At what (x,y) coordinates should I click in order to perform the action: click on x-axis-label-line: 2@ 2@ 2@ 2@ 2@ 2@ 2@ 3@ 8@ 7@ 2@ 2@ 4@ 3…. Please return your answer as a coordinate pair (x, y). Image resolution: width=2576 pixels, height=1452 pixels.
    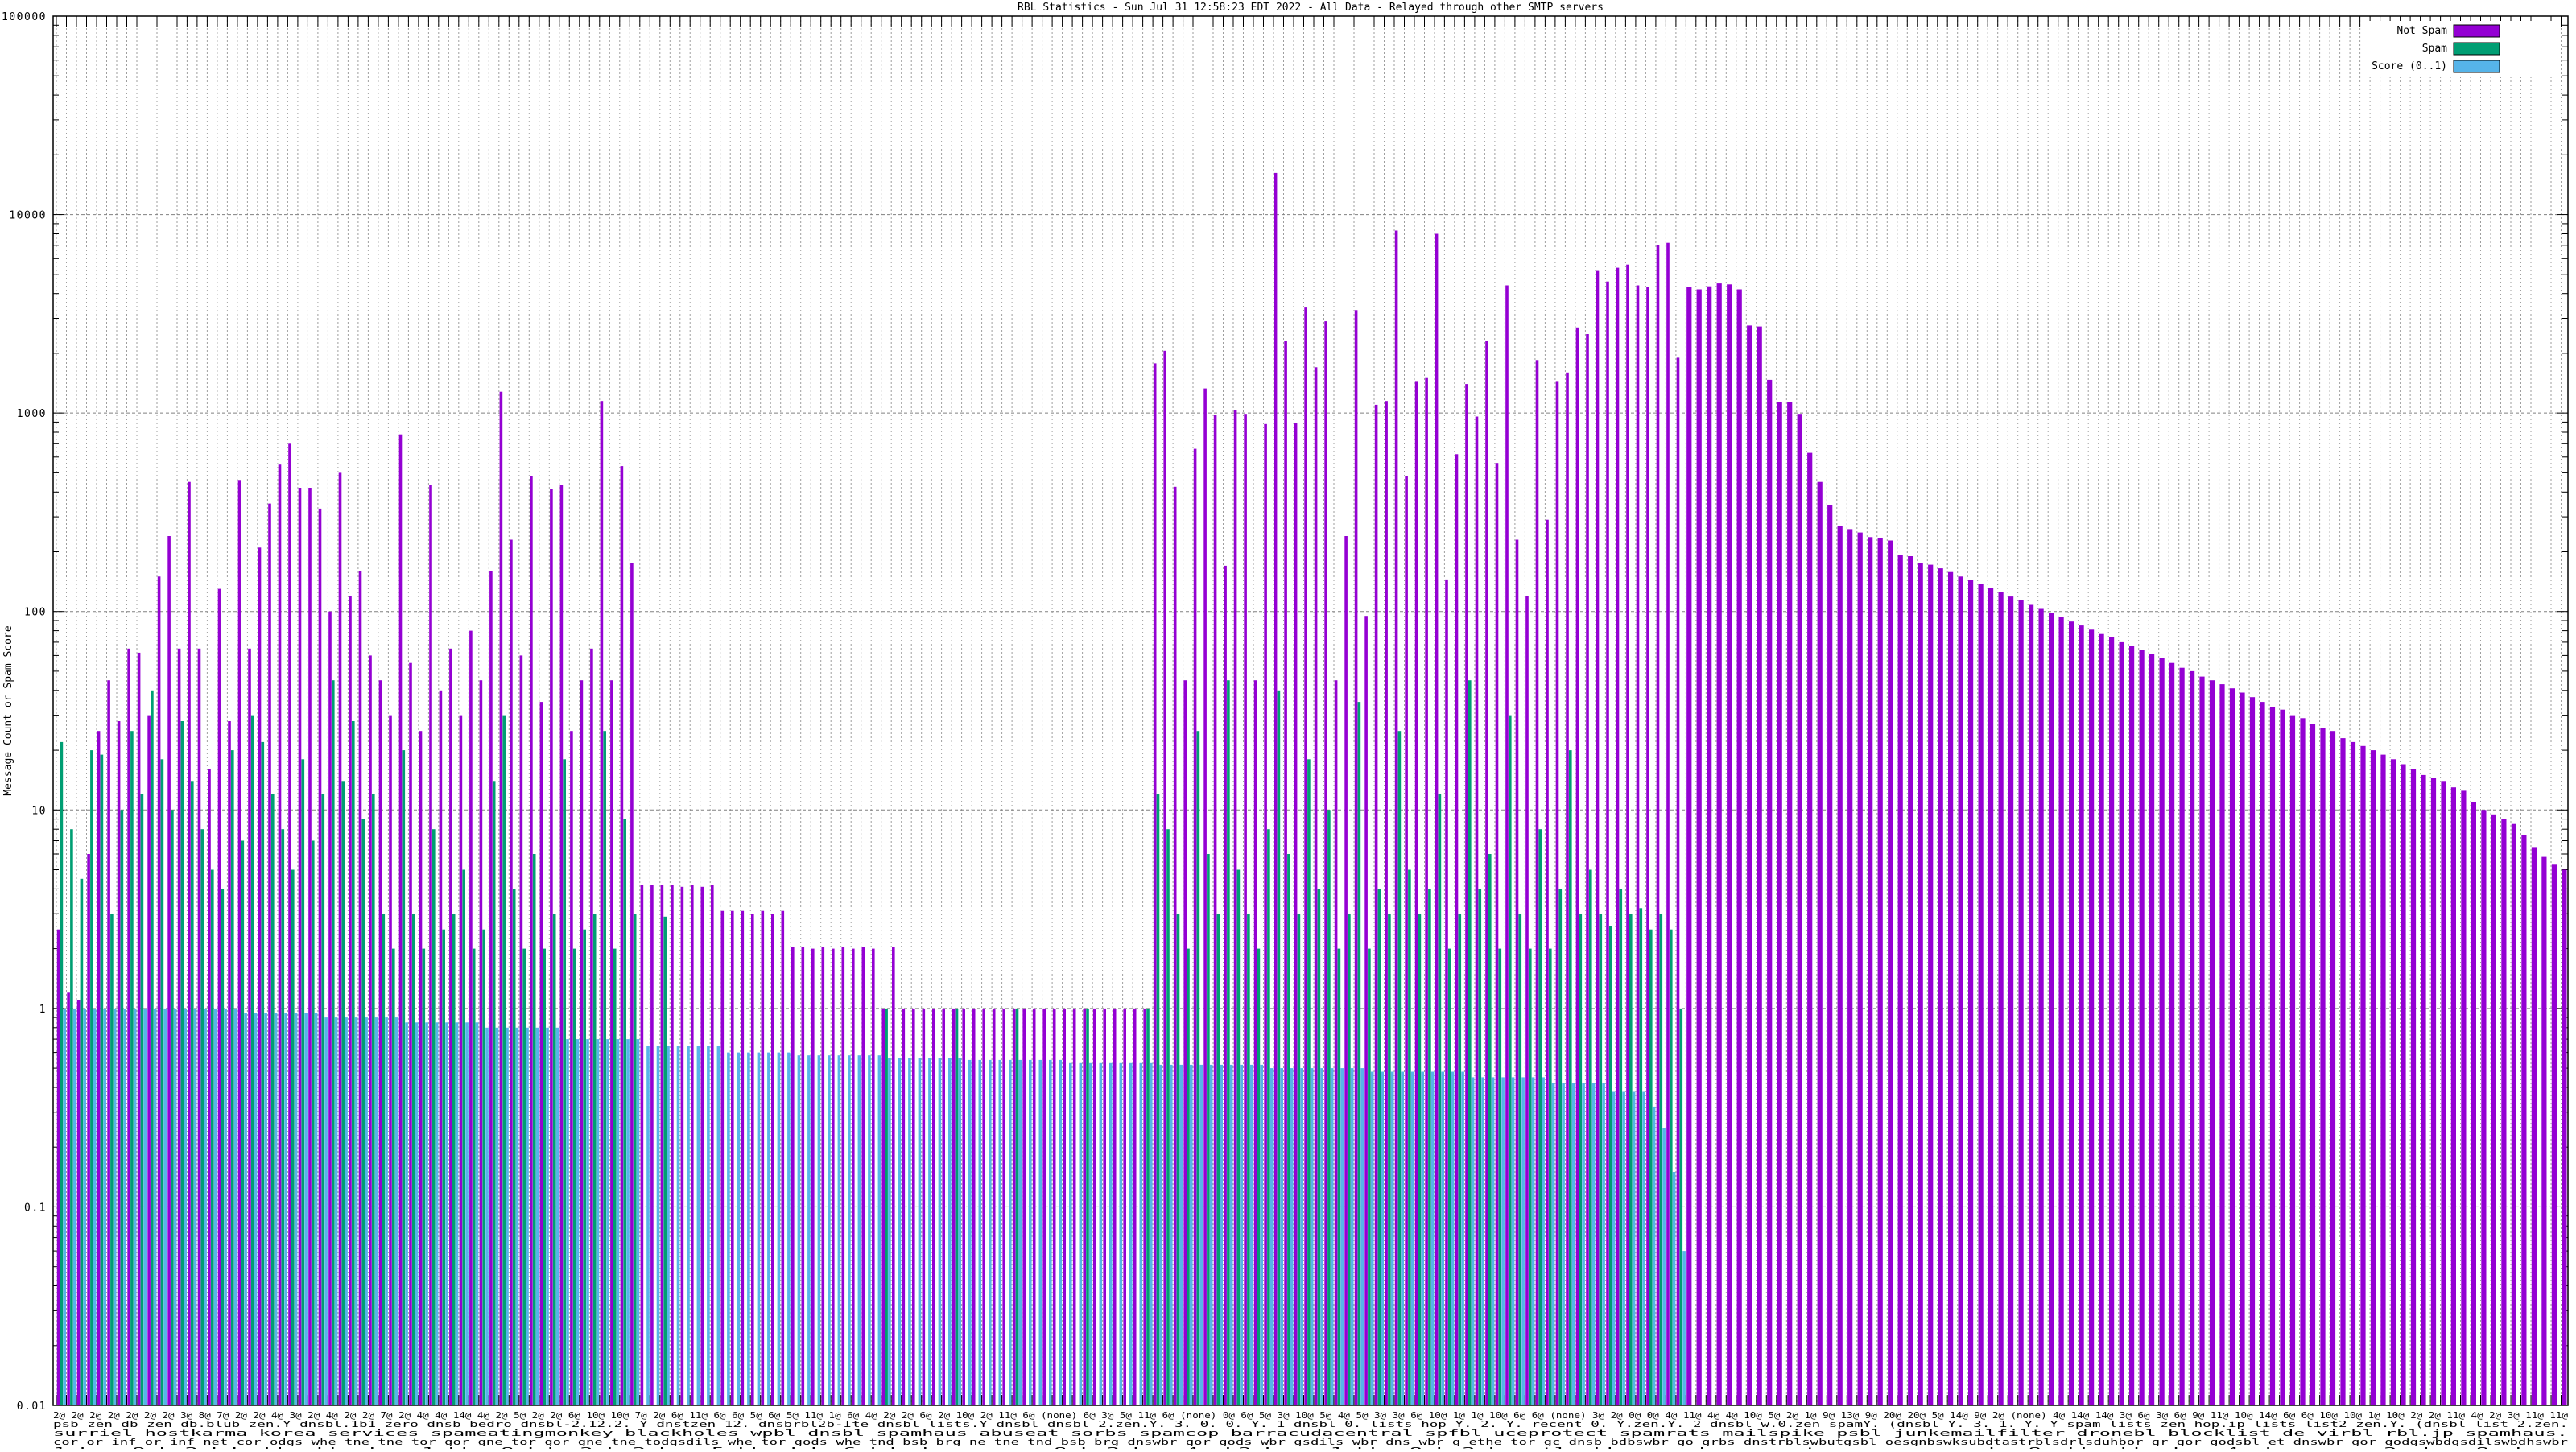
    Looking at the image, I should click on (1310, 1416).